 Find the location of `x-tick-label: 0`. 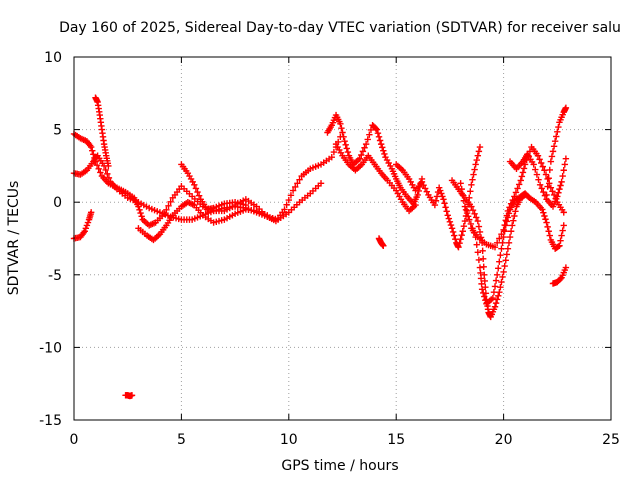

x-tick-label: 0 is located at coordinates (74, 440).